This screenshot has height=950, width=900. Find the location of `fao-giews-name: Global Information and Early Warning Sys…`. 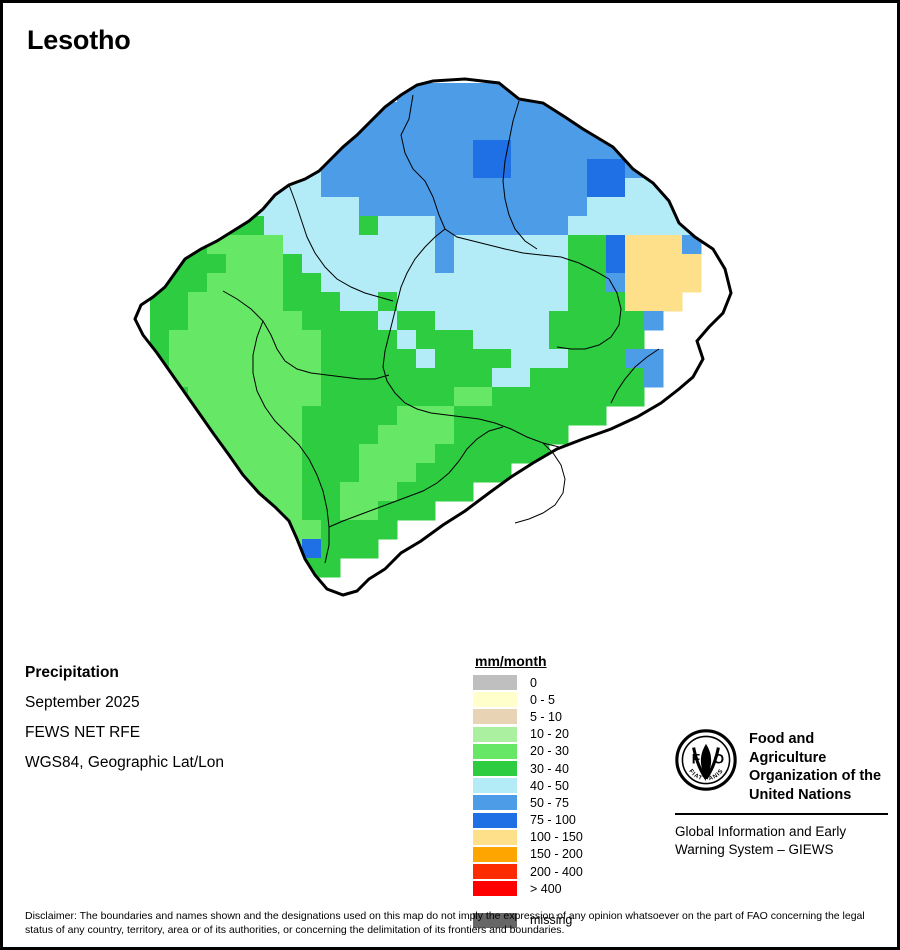

fao-giews-name: Global Information and Early Warning Sys… is located at coordinates (782, 841).